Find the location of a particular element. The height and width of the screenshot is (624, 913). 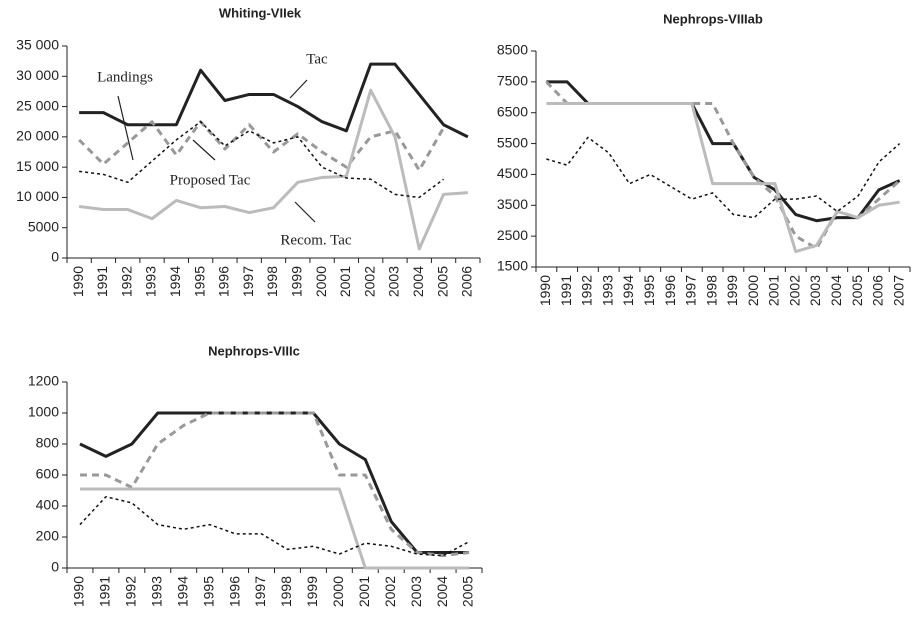

y-tick-label: 600 is located at coordinates (48, 474).